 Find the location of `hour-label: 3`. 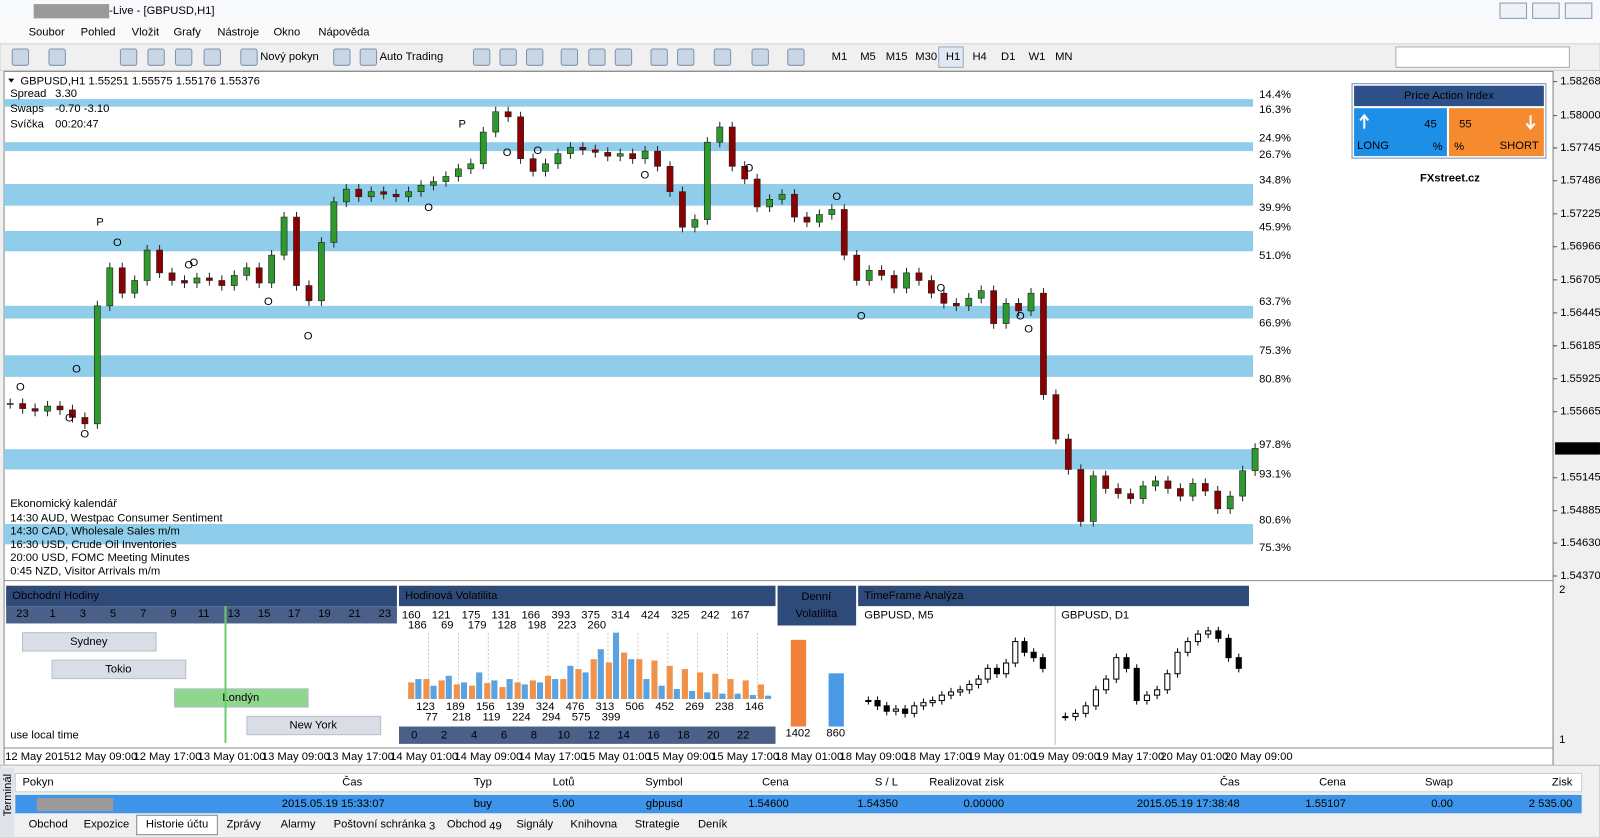

hour-label: 3 is located at coordinates (83, 614).